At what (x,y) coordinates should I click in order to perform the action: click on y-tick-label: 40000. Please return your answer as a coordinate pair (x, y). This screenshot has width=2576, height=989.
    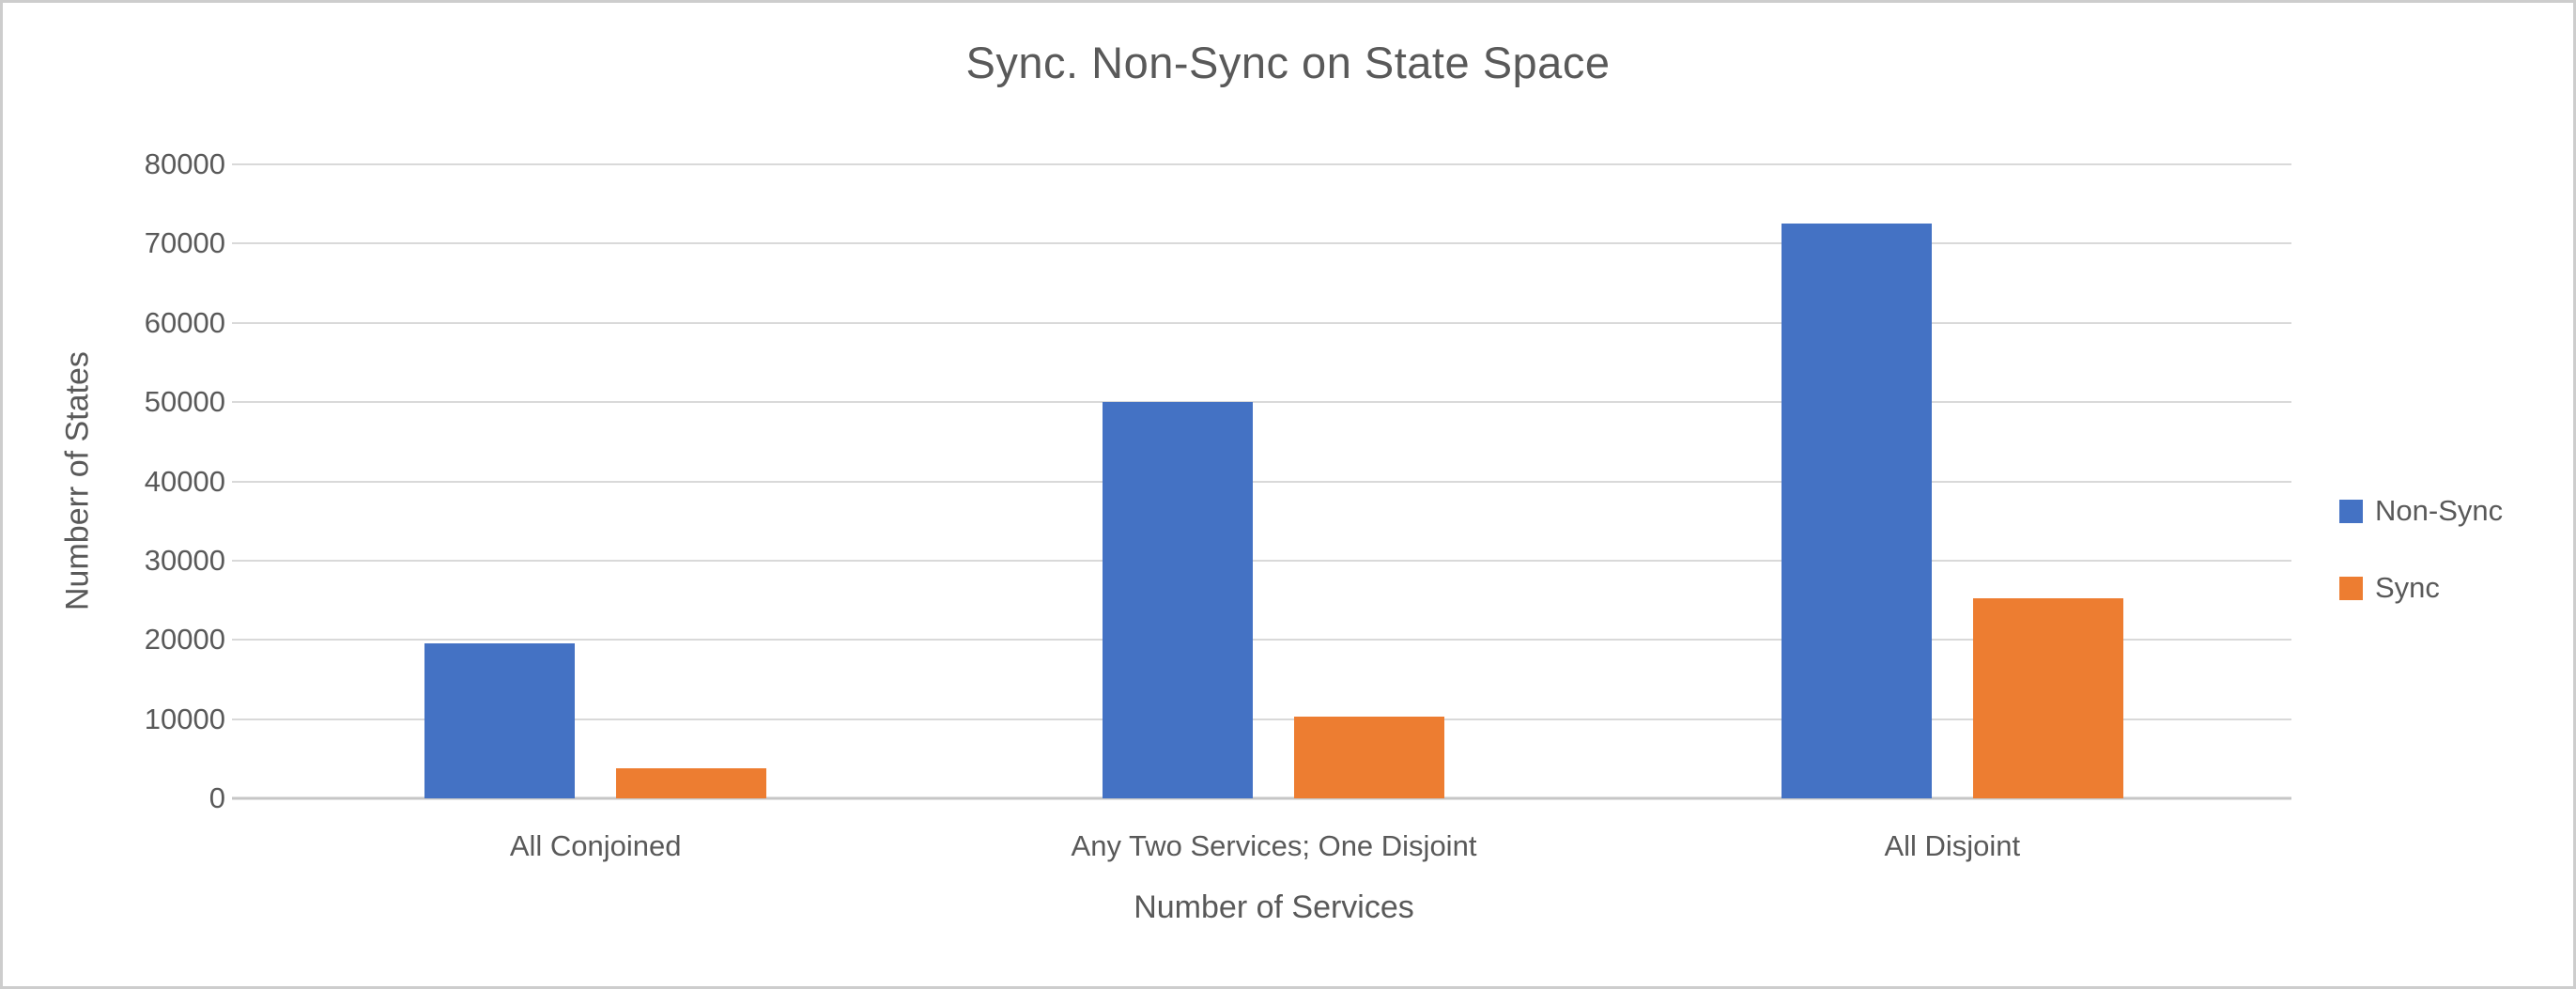
    Looking at the image, I should click on (184, 481).